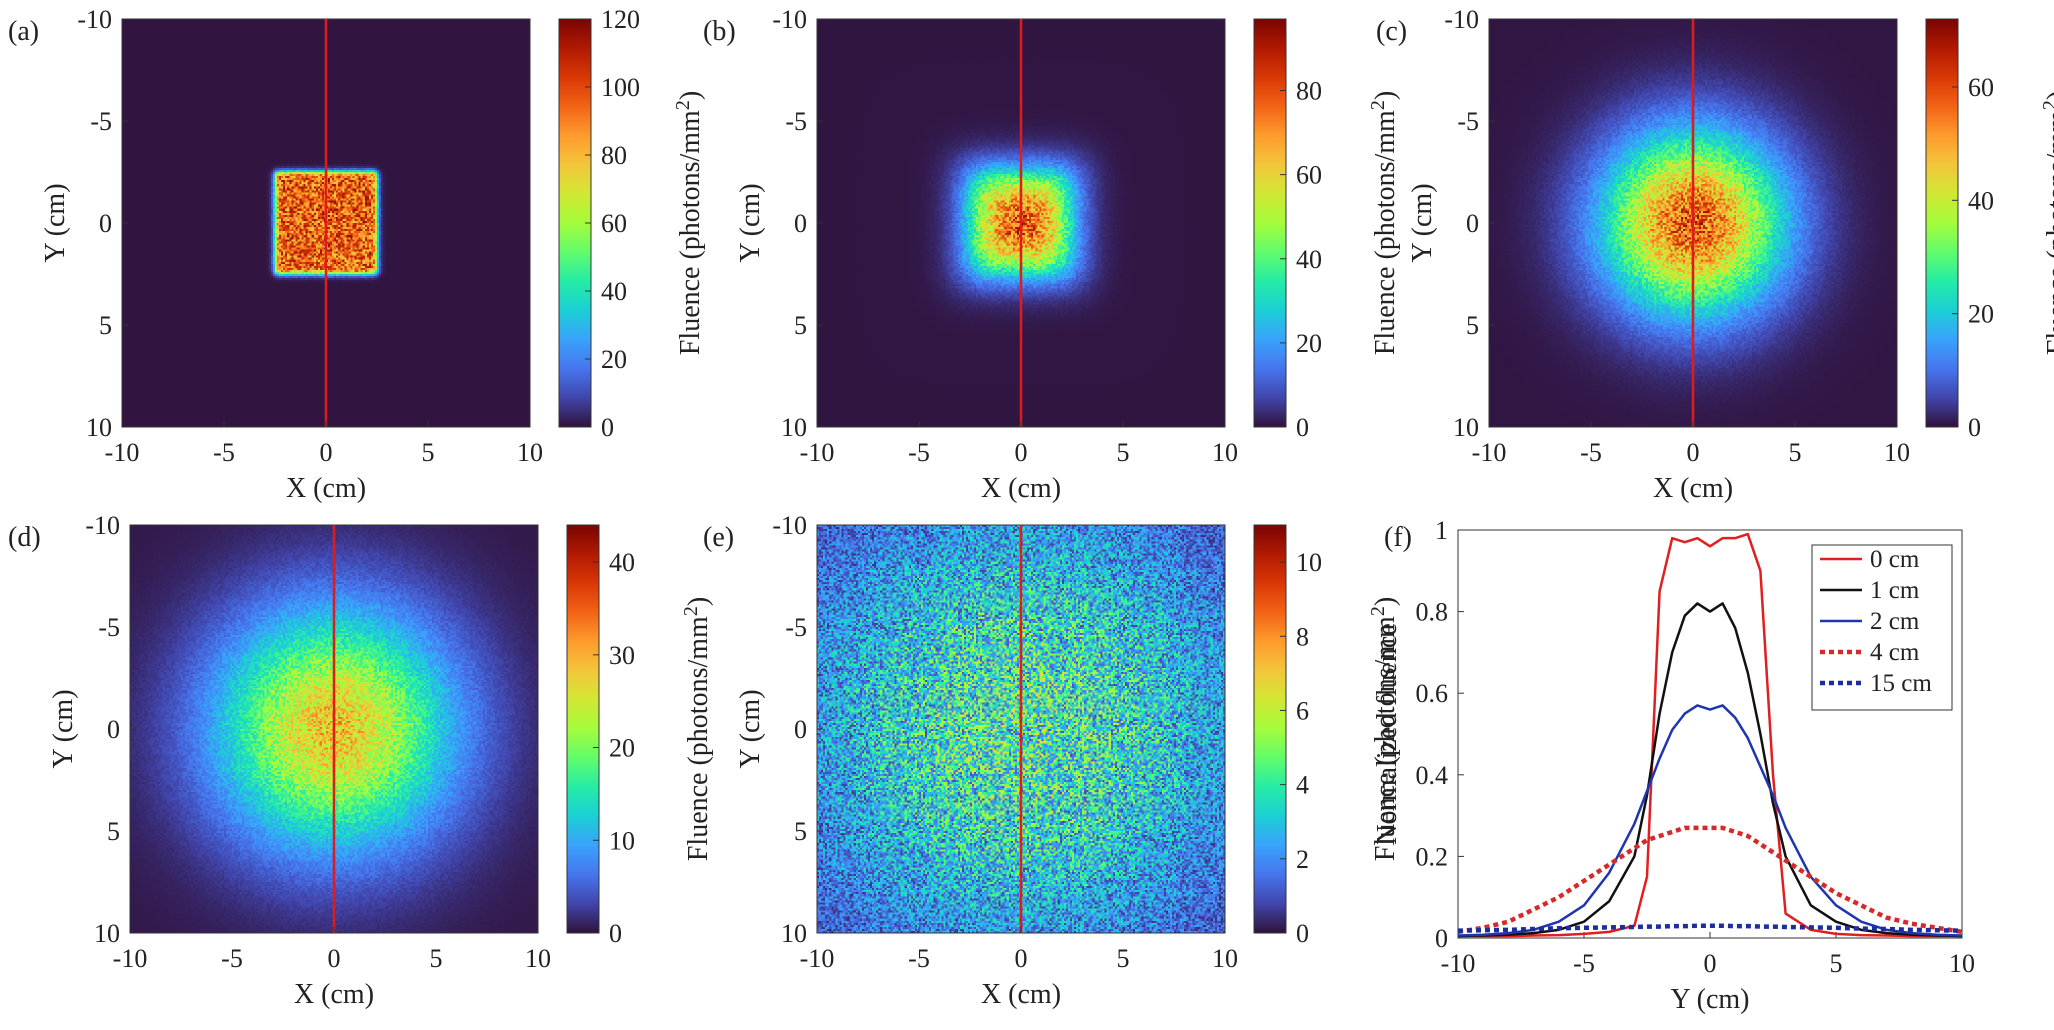 The image size is (2054, 1030). What do you see at coordinates (1432, 612) in the screenshot?
I see `y-tick-label: 0.8` at bounding box center [1432, 612].